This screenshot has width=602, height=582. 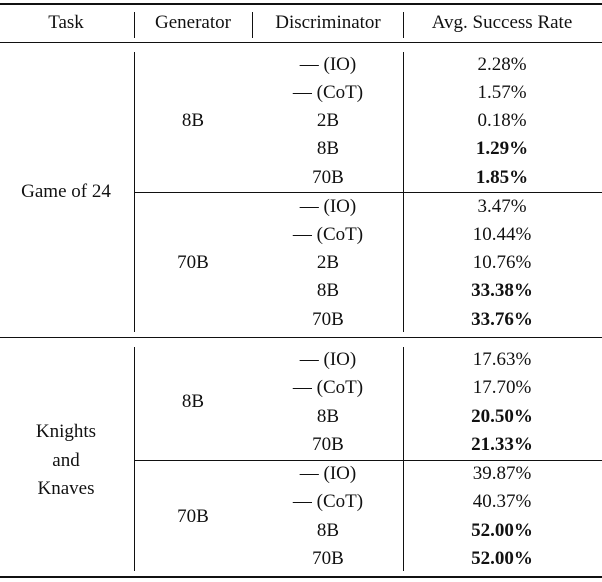 What do you see at coordinates (66, 488) in the screenshot?
I see `task-label: Knaves` at bounding box center [66, 488].